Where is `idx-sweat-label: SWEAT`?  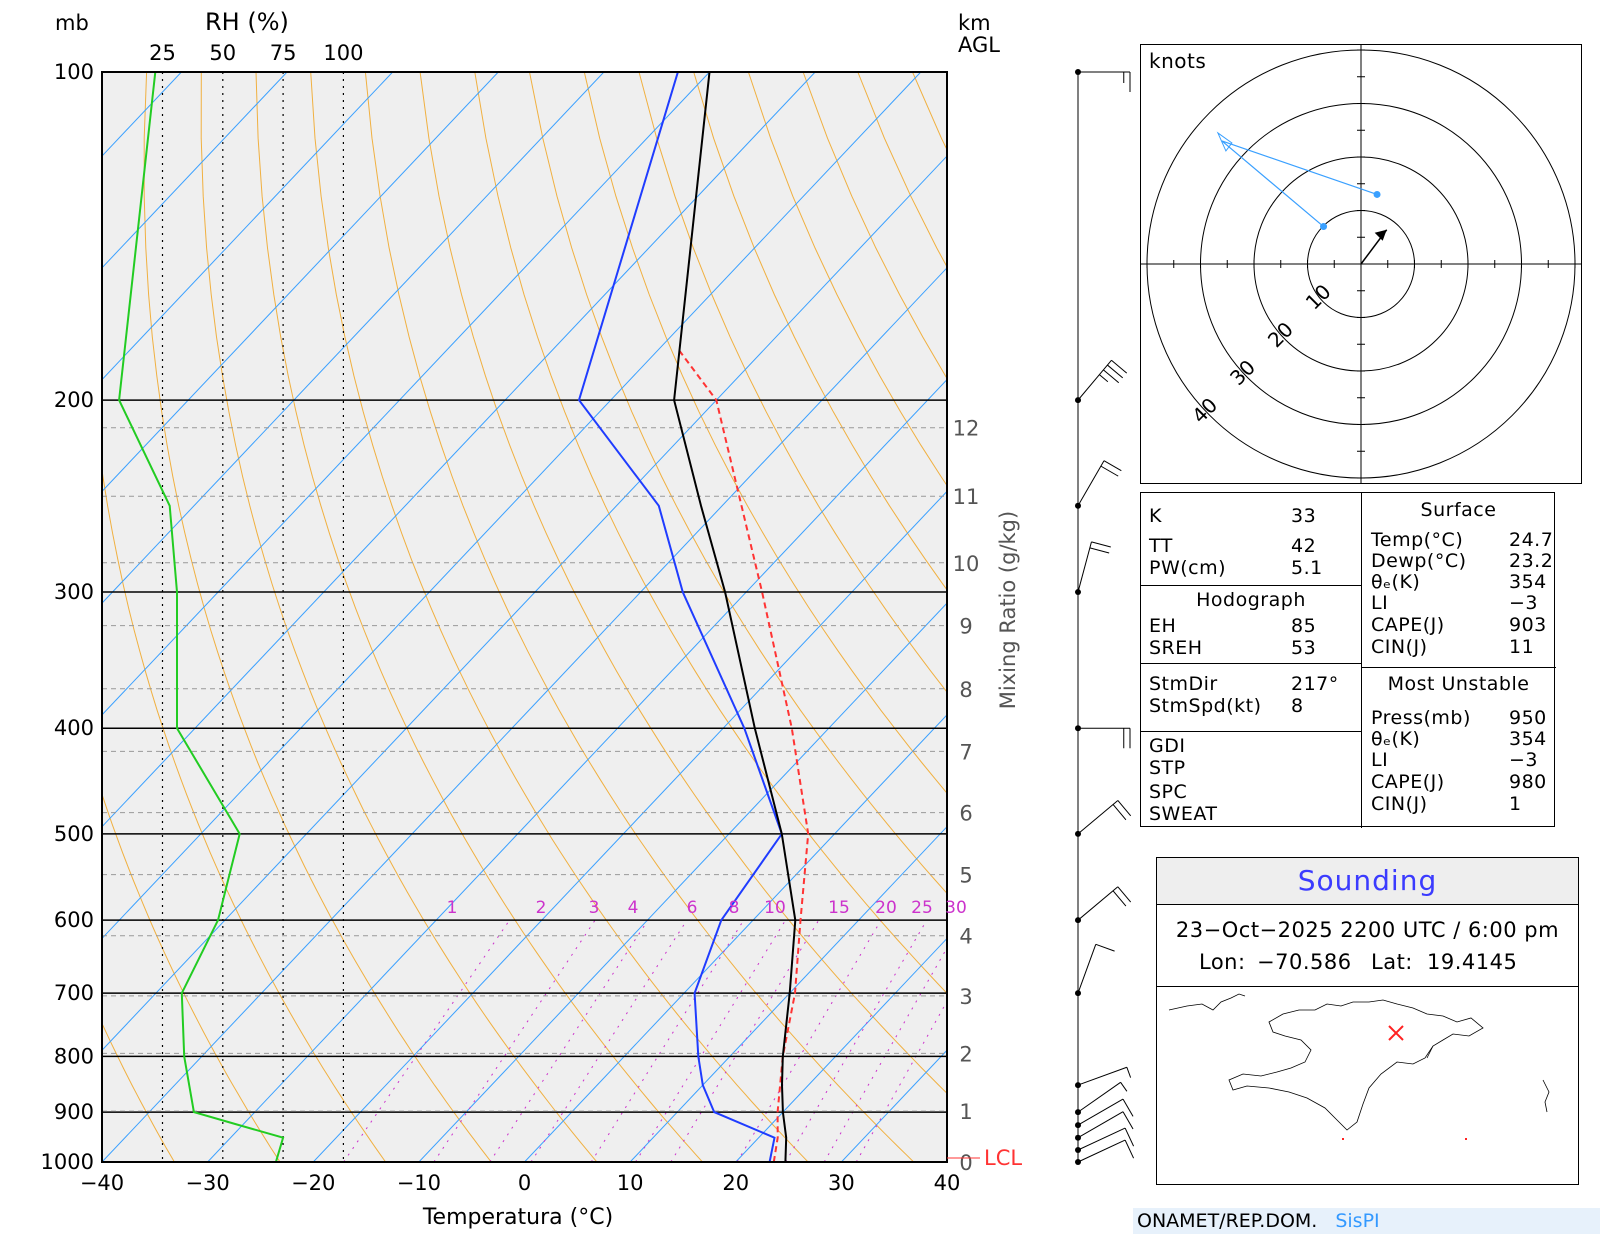 idx-sweat-label: SWEAT is located at coordinates (1183, 814).